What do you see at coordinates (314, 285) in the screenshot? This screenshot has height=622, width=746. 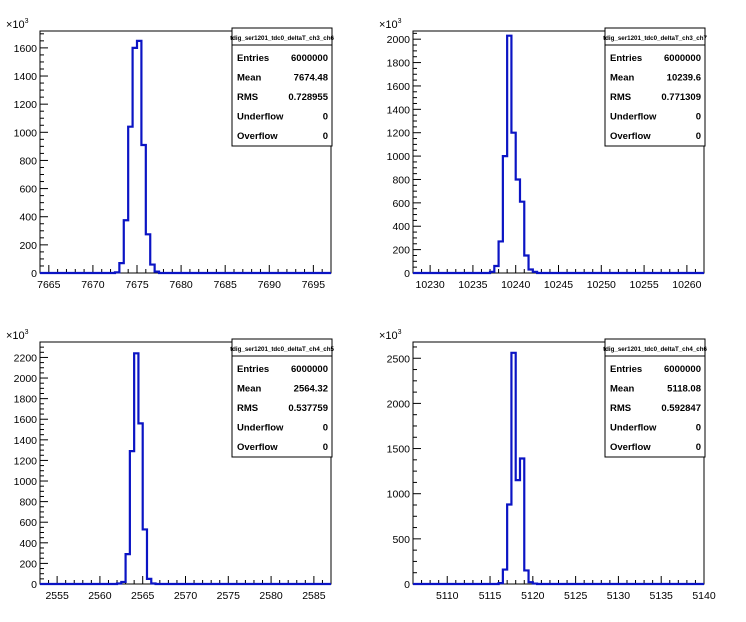 I see `x-tick-label: 7695` at bounding box center [314, 285].